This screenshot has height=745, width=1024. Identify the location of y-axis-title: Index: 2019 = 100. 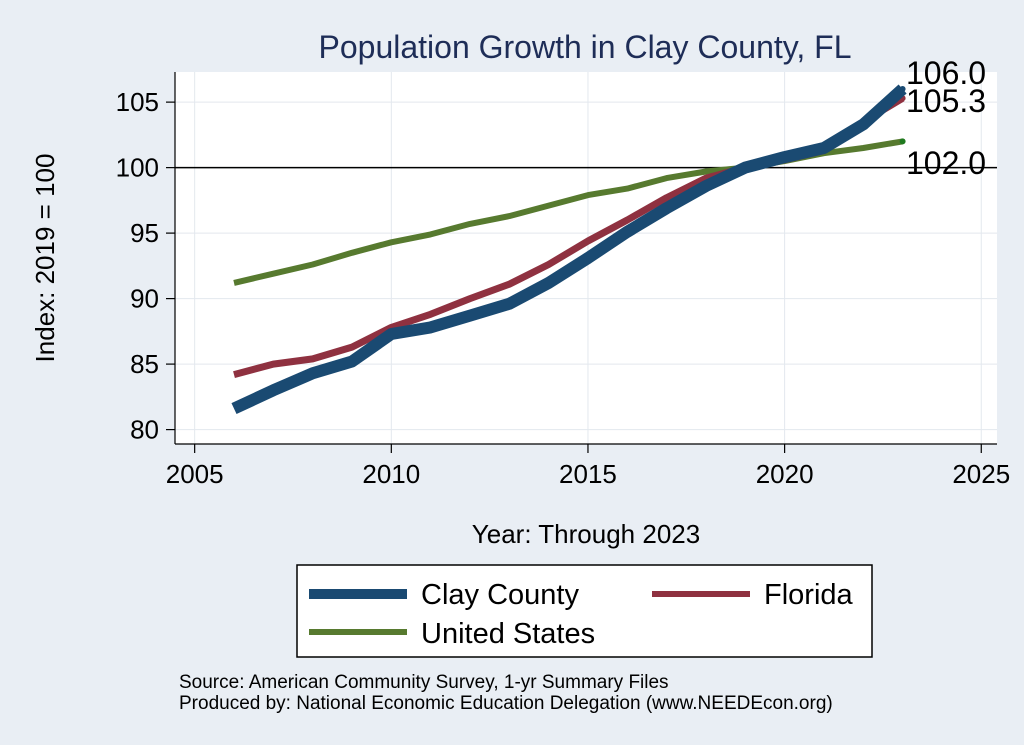
(45, 258).